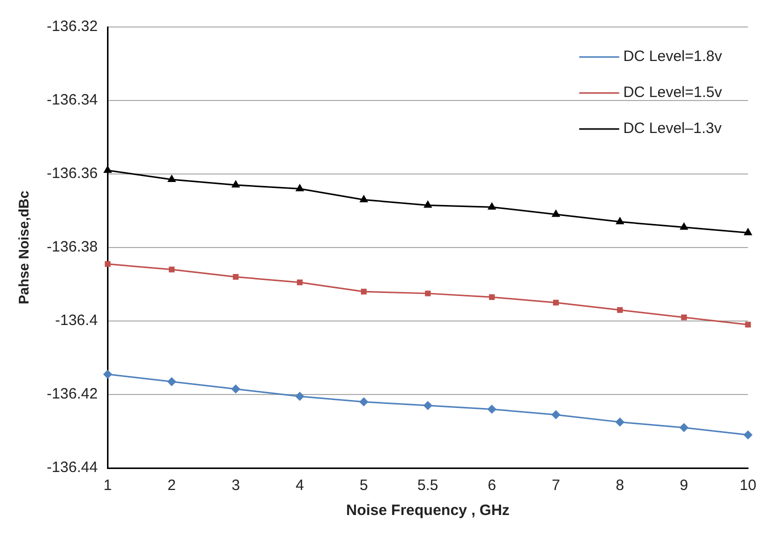 The height and width of the screenshot is (536, 776). Describe the element at coordinates (72, 394) in the screenshot. I see `y-tick-label: -136.42` at that location.